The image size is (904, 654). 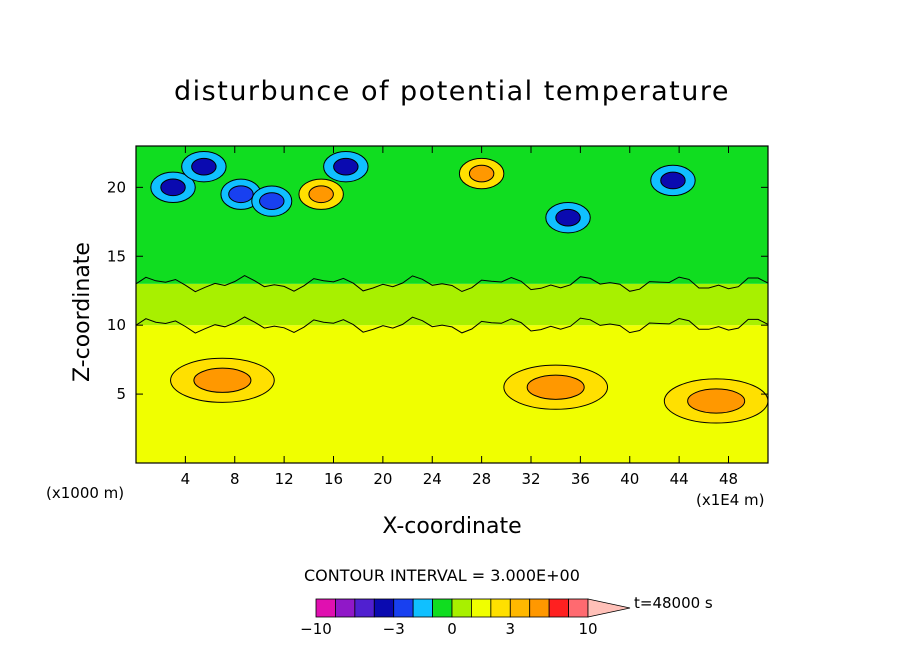 What do you see at coordinates (116, 325) in the screenshot?
I see `y-tick-label: 10` at bounding box center [116, 325].